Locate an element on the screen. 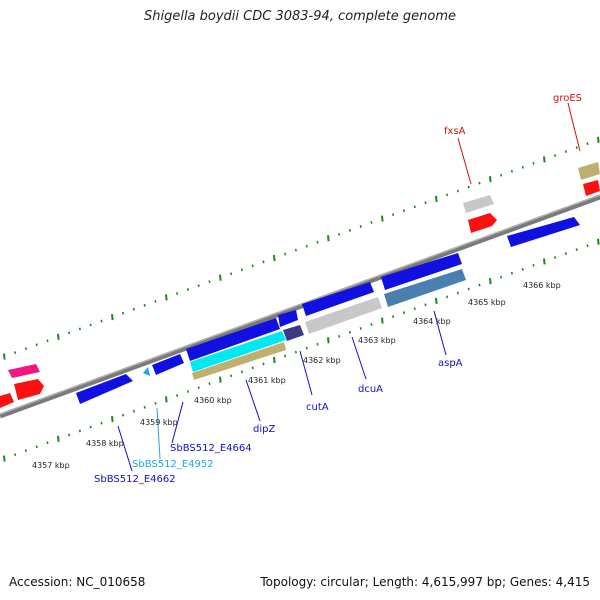  gene-blue-right is located at coordinates (543, 232).